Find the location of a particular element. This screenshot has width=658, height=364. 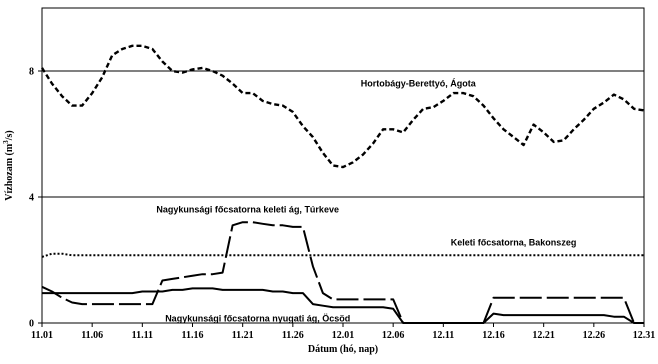

series-annotation: Nagykunsági főcsatorna nyugati ág, Öcsöd is located at coordinates (257, 318).